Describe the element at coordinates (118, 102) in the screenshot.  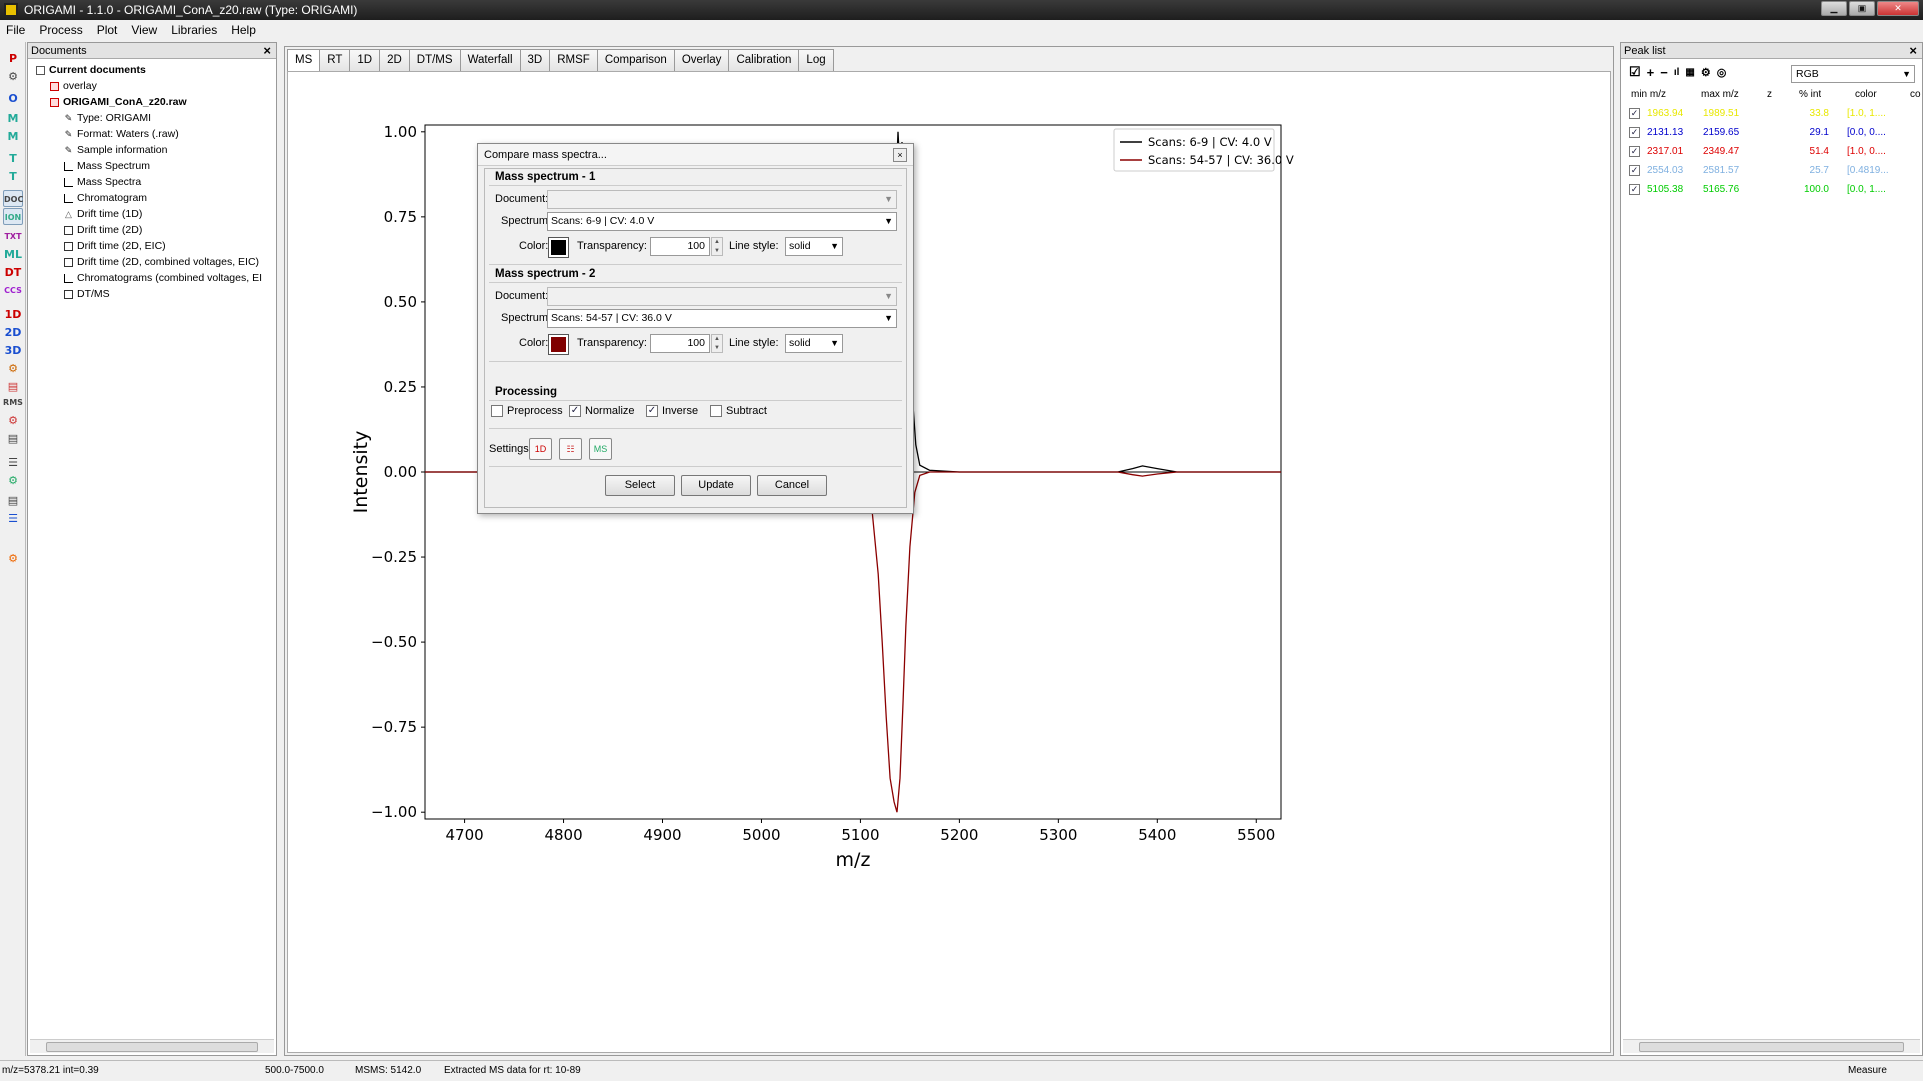
I see `tree-node: ORIGAMI_ConA_z20.raw` at that location.